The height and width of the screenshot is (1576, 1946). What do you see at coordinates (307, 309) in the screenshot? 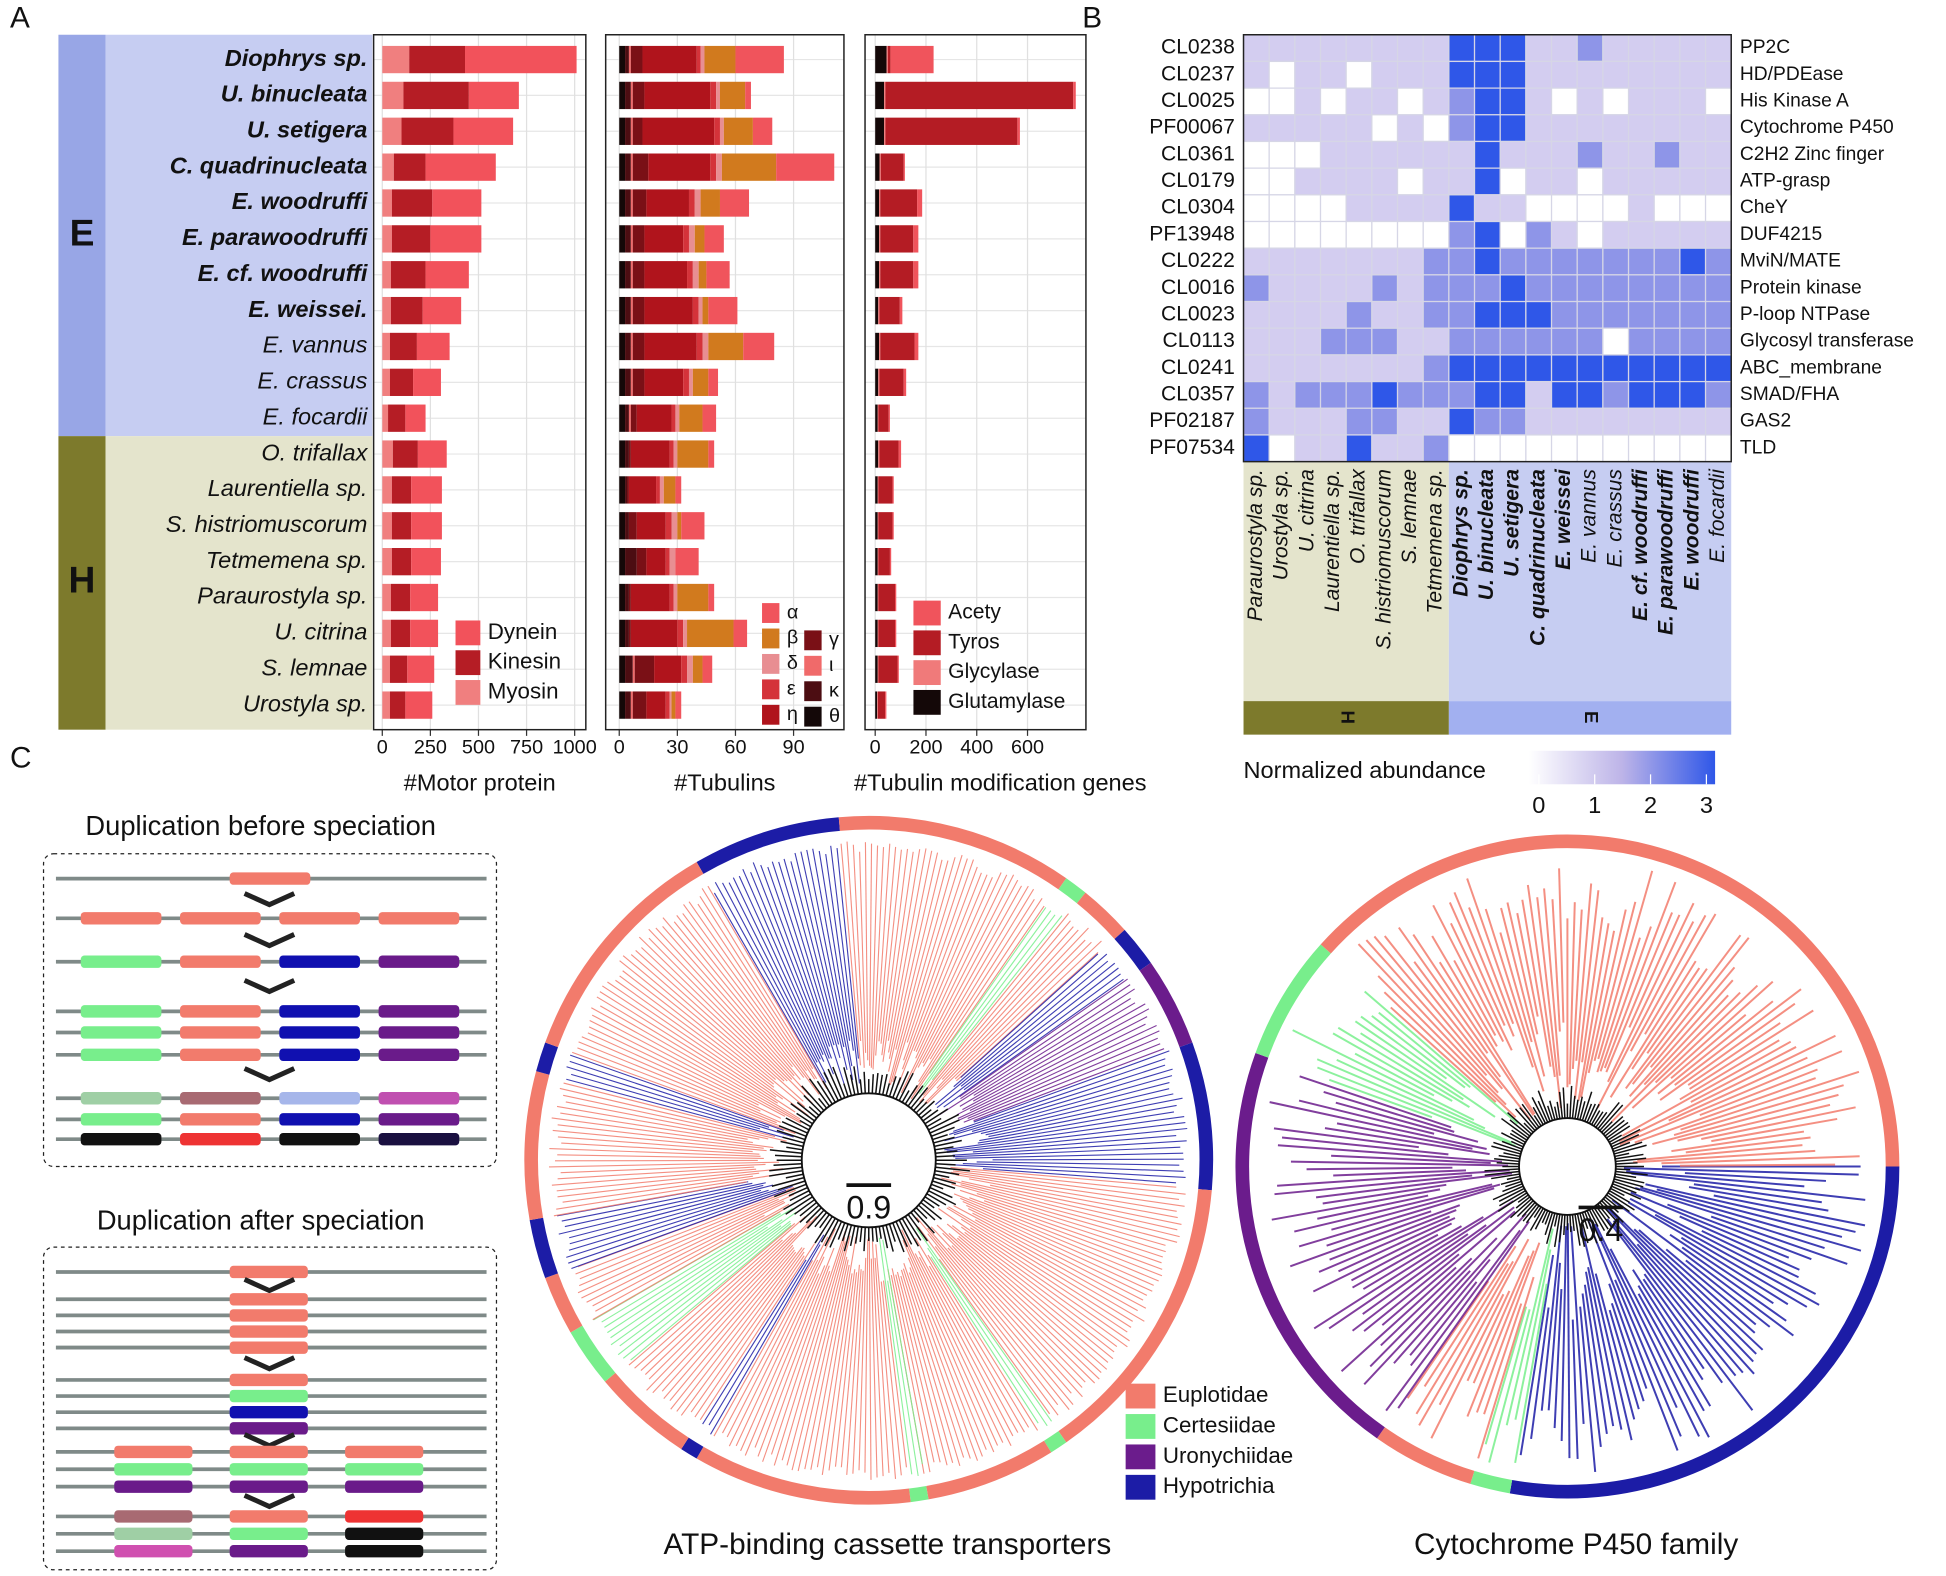
I see `species-label: E. weissei.` at bounding box center [307, 309].